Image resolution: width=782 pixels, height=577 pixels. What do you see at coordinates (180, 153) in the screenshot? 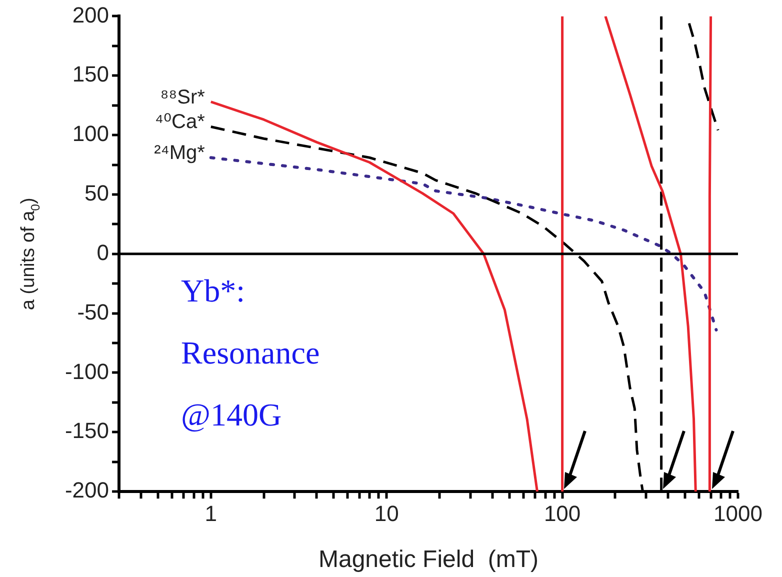
I see `series-label: ²⁴Mg*` at bounding box center [180, 153].